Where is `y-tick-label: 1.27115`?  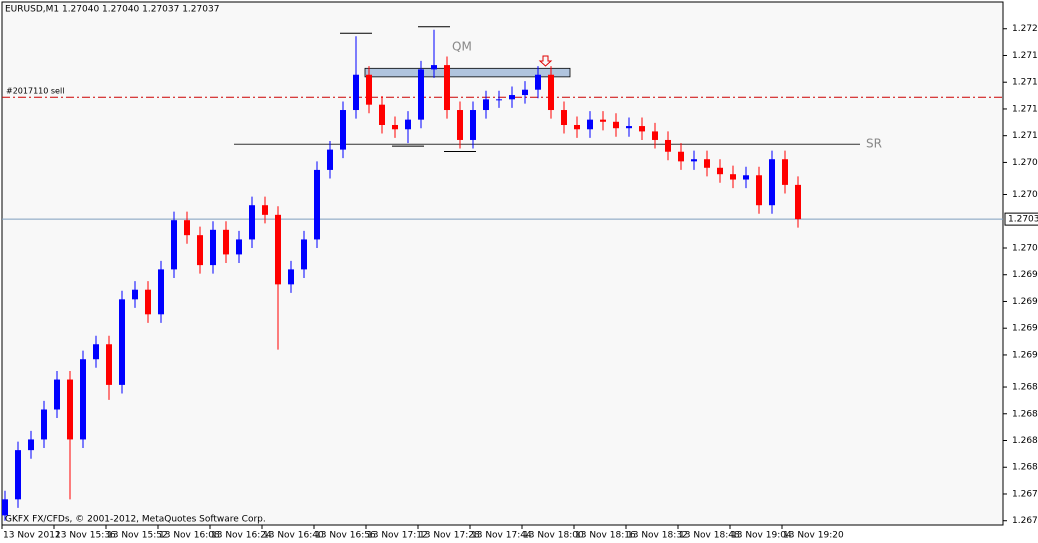 y-tick-label: 1.27115 is located at coordinates (1025, 136).